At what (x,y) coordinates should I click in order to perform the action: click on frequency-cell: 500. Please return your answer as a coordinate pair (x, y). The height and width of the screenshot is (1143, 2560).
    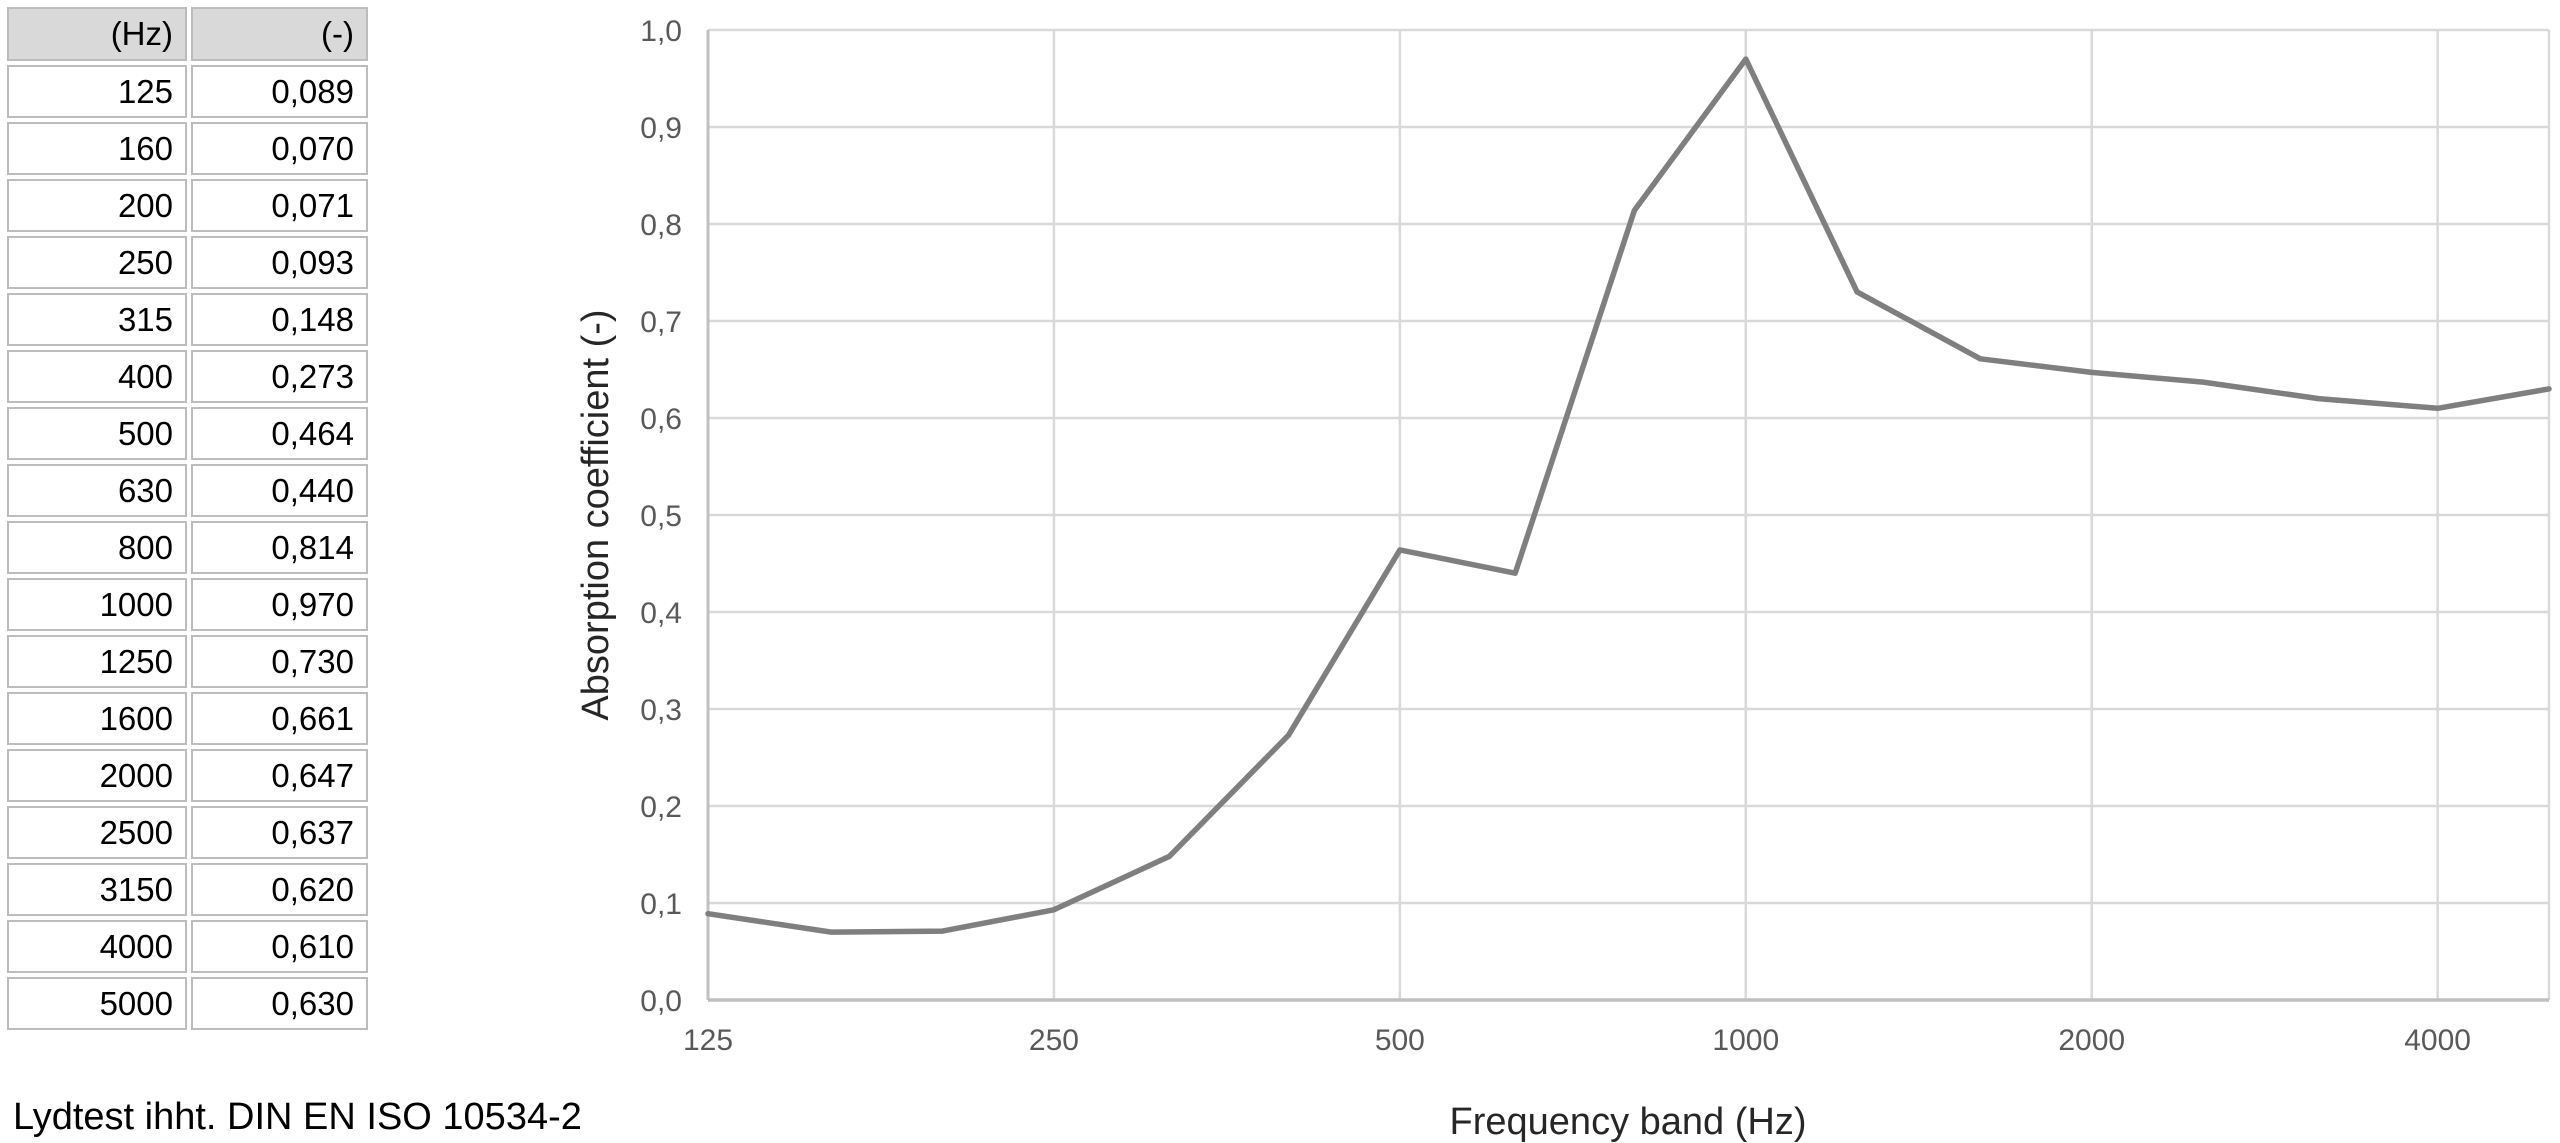
    Looking at the image, I should click on (97, 433).